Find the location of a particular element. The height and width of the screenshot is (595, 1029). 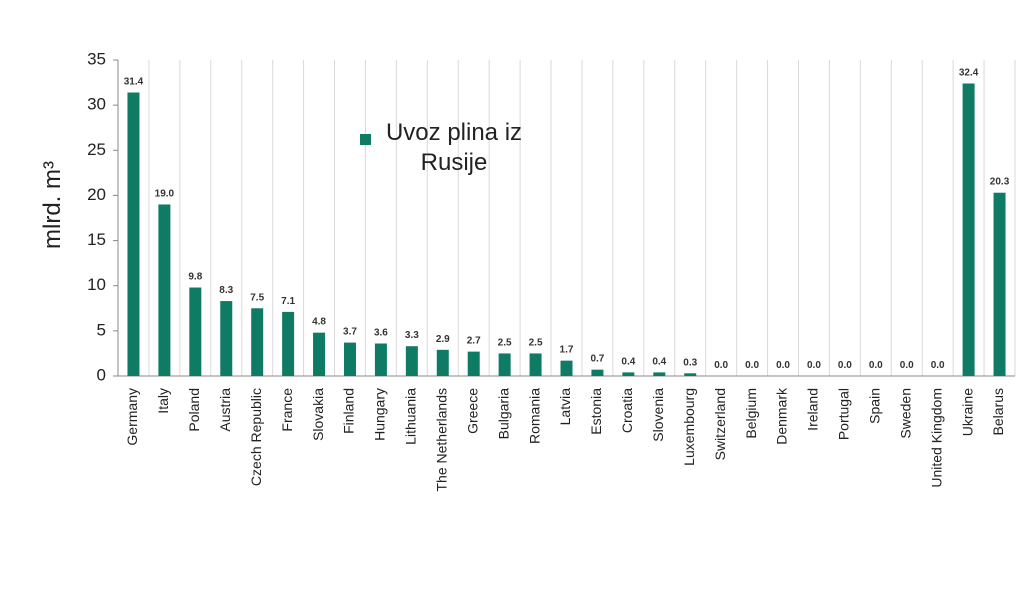

x-tick-label: Poland is located at coordinates (194, 410).